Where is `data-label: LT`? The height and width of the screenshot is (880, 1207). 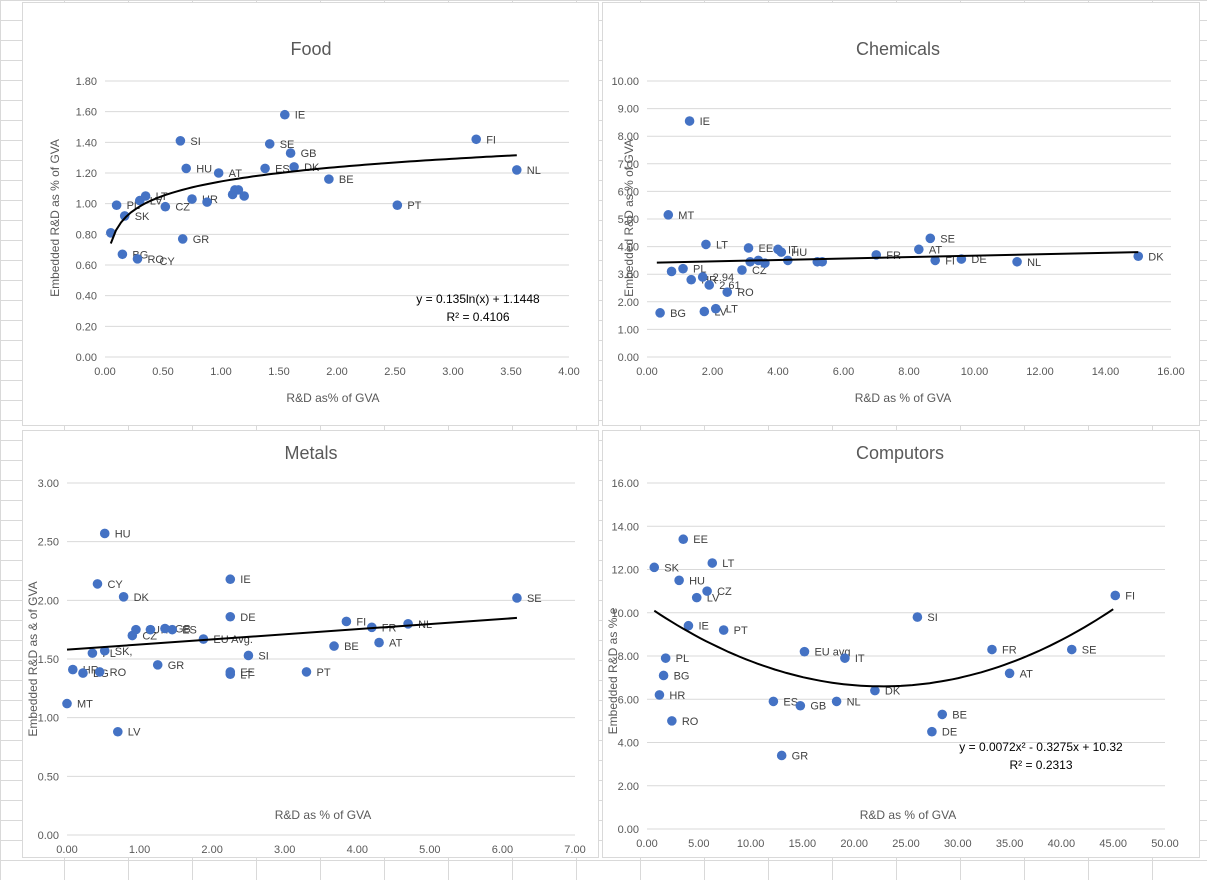 data-label: LT is located at coordinates (732, 310).